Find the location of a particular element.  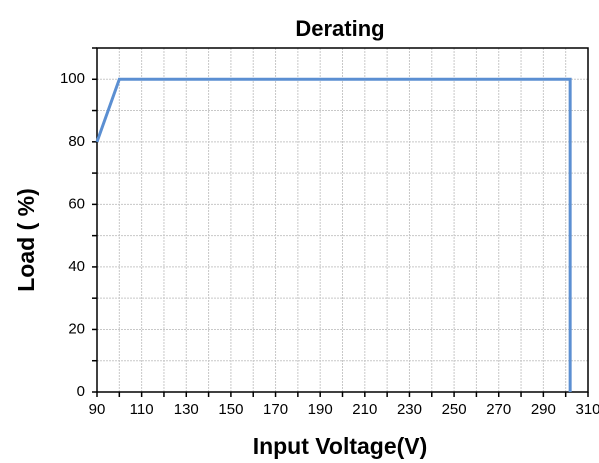

y-tick-label: 60 is located at coordinates (76, 203).